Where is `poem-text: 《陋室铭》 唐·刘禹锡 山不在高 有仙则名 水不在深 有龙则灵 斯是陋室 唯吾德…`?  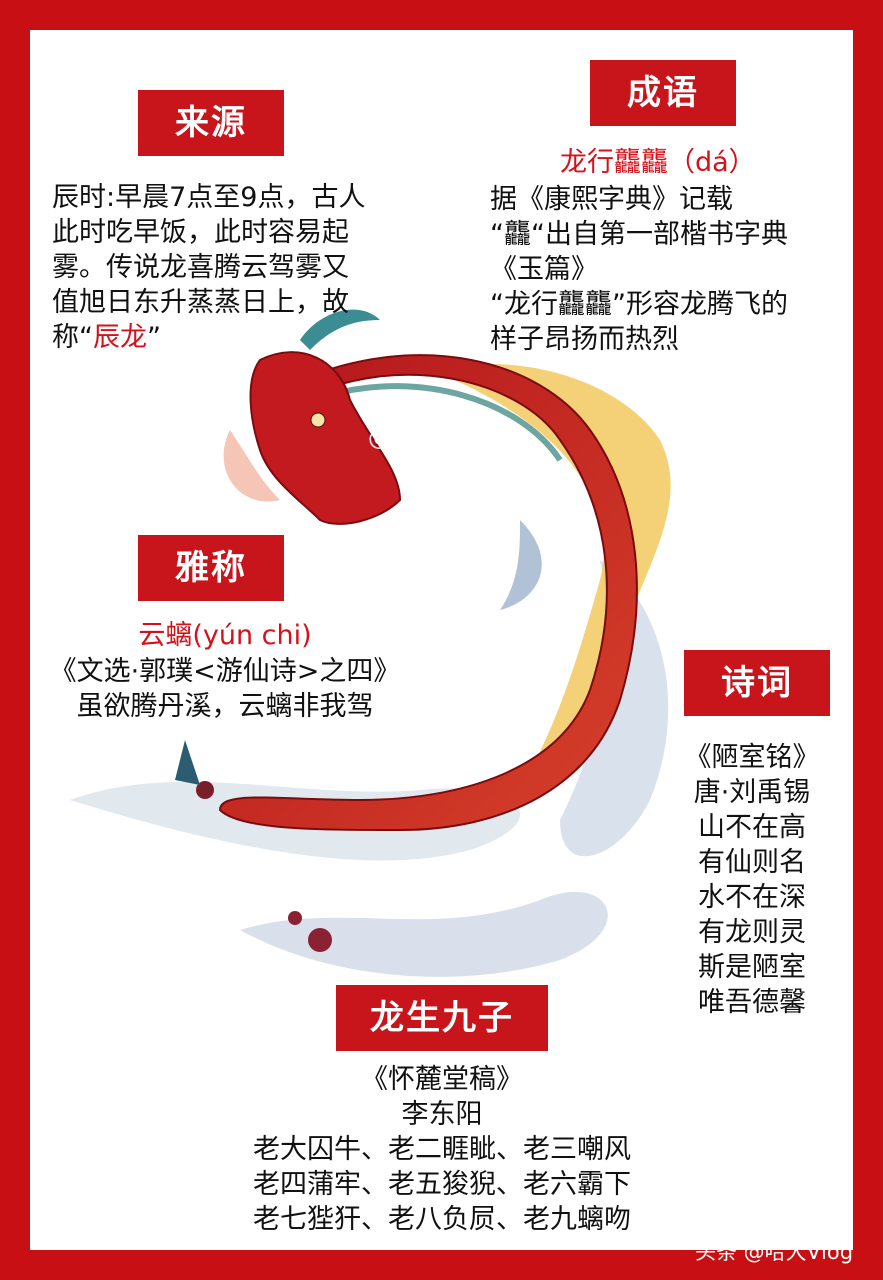
poem-text: 《陋室铭》 唐·刘禹锡 山不在高 有仙则名 水不在深 有龙则灵 斯是陋室 唯吾德… is located at coordinates (752, 880).